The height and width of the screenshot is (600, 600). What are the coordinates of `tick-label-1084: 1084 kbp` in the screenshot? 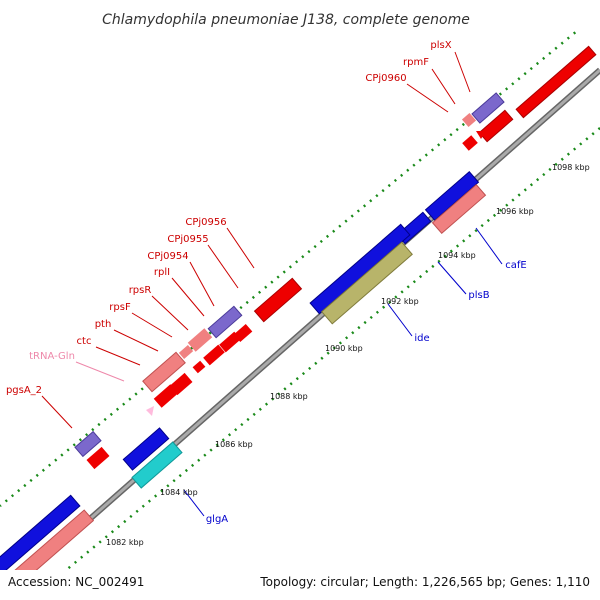 It's located at (179, 492).